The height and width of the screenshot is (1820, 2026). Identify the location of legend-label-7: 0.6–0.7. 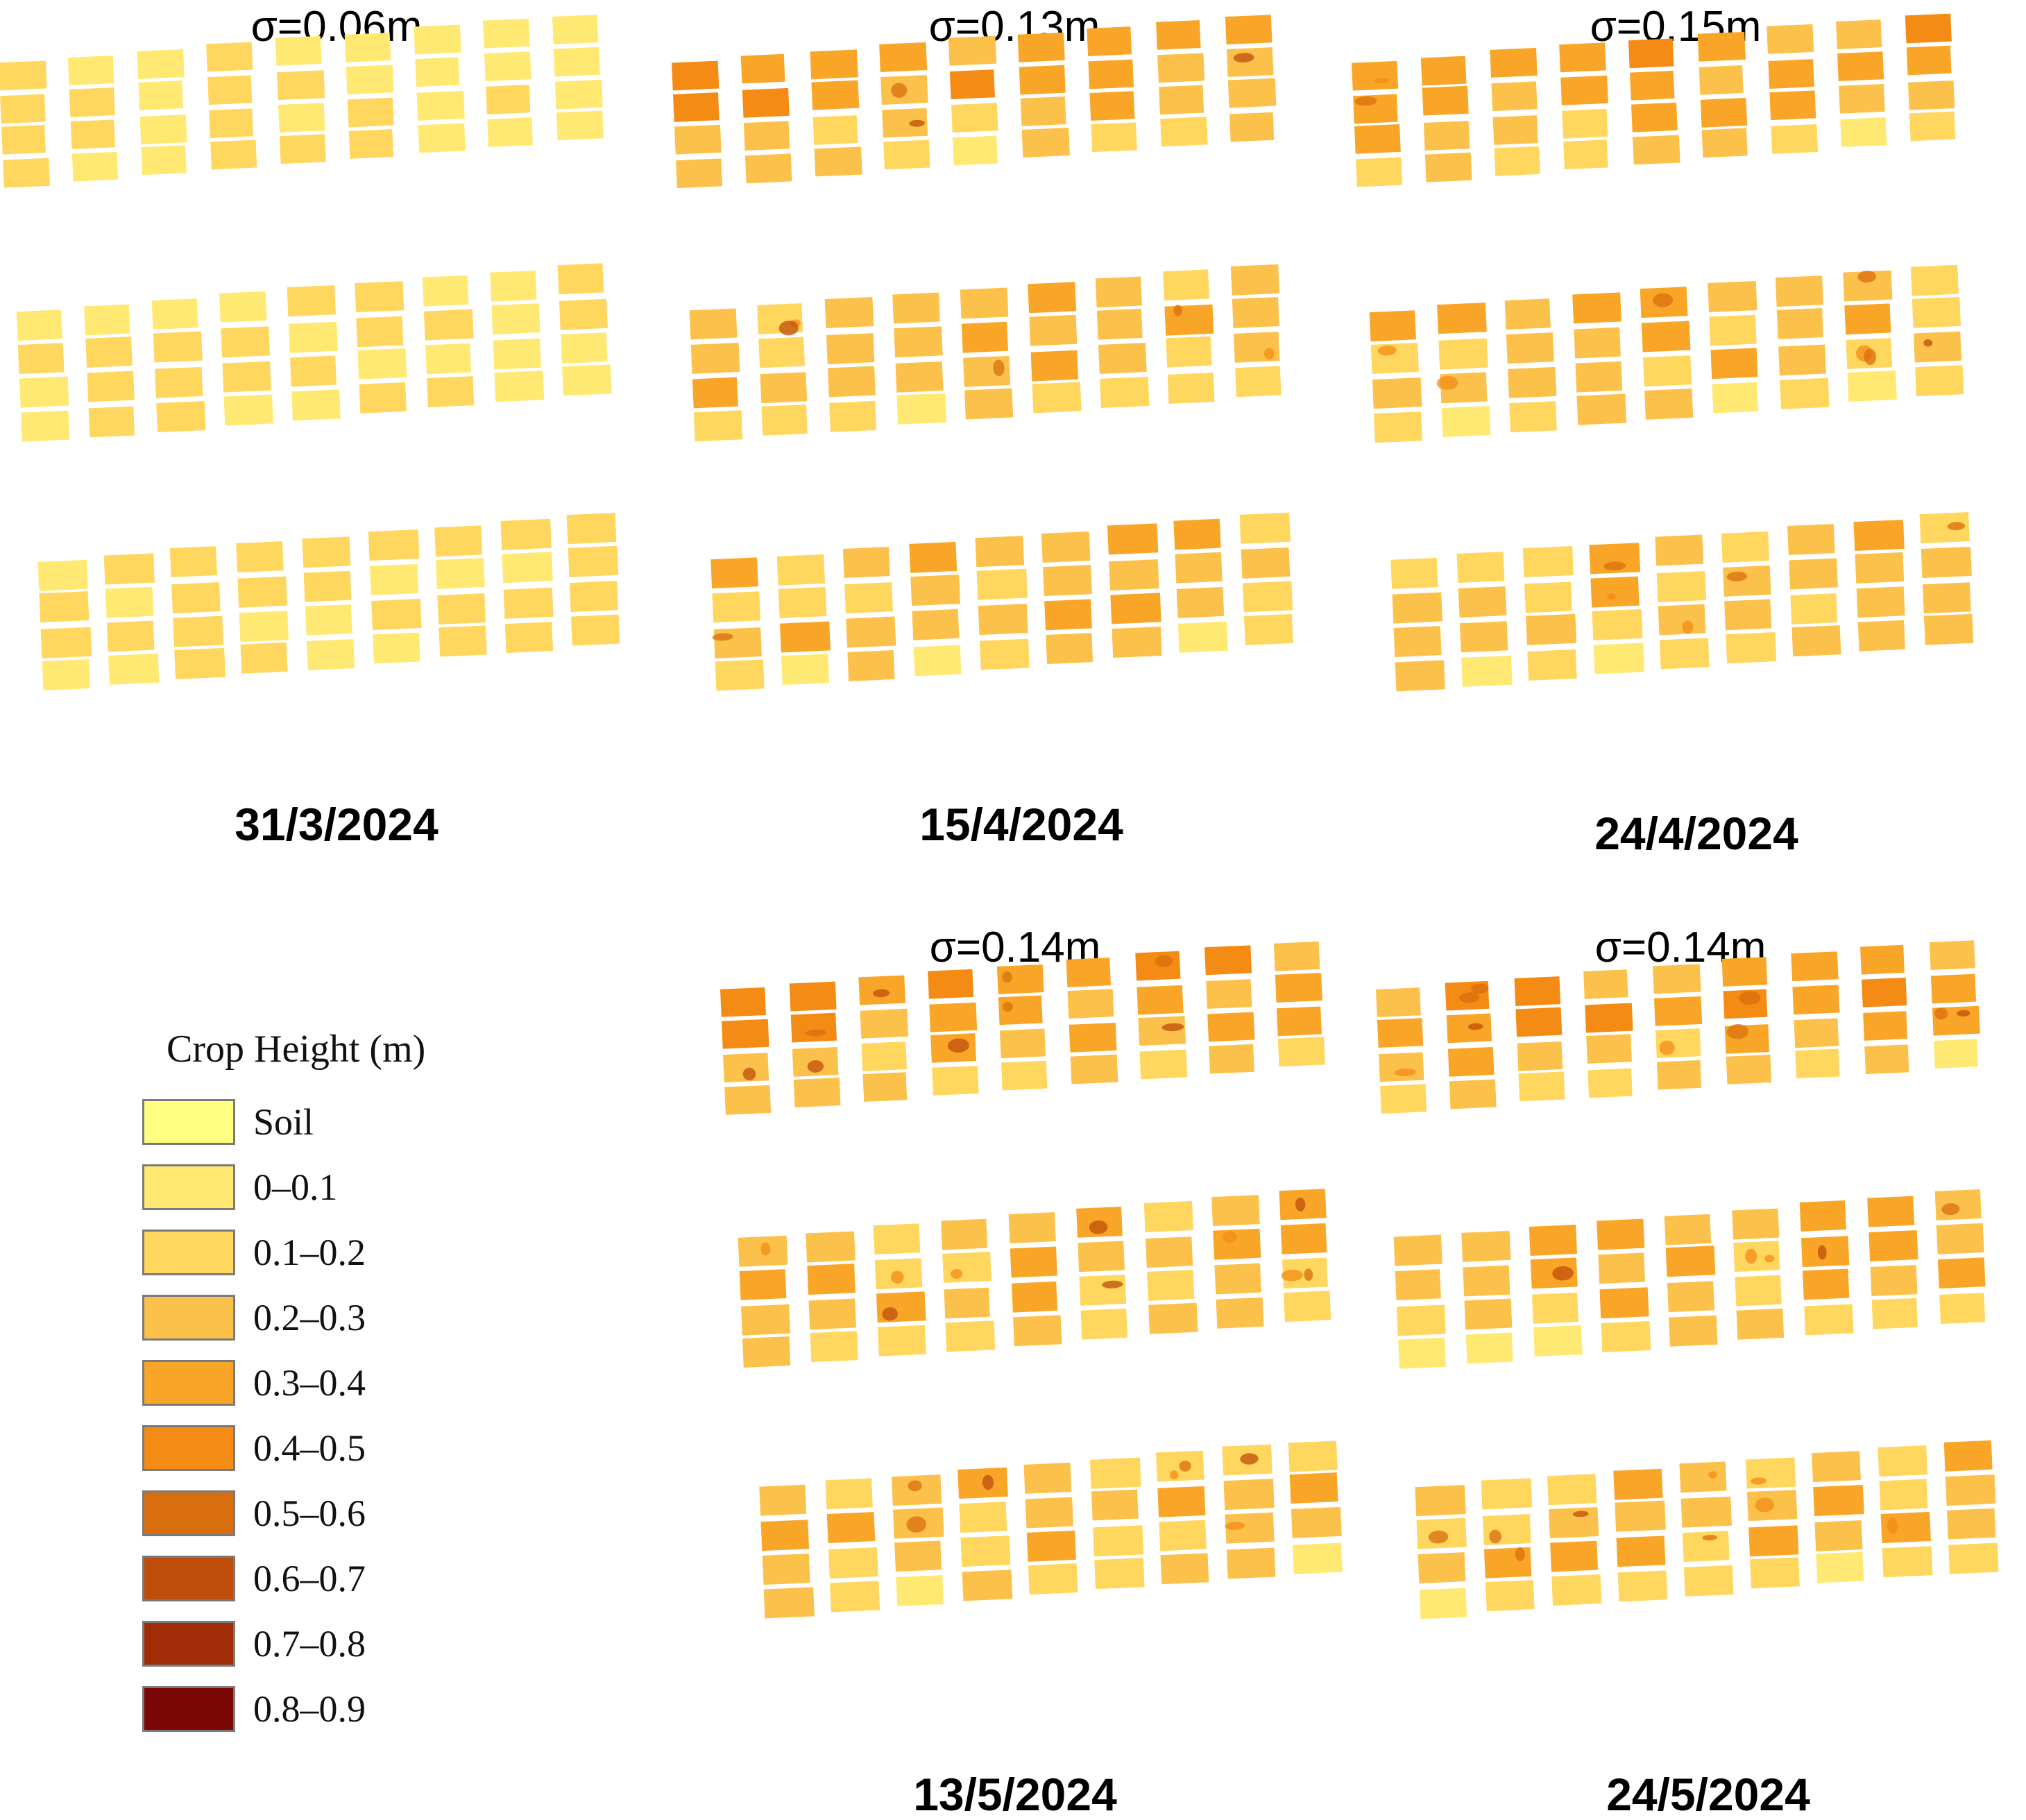
(309, 1578).